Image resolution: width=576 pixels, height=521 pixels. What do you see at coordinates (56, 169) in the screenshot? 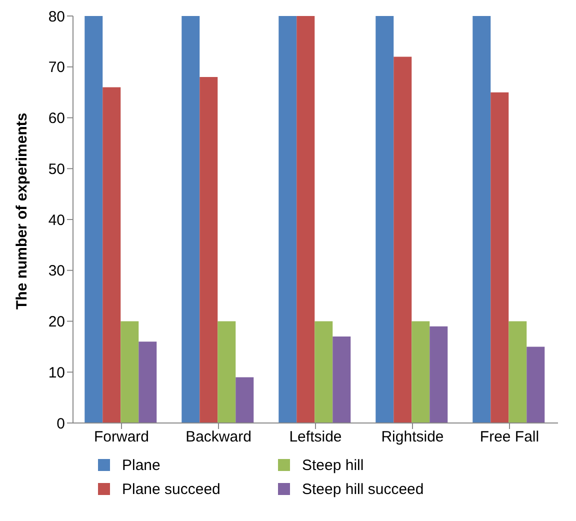
I see `y-tick-label: 50` at bounding box center [56, 169].